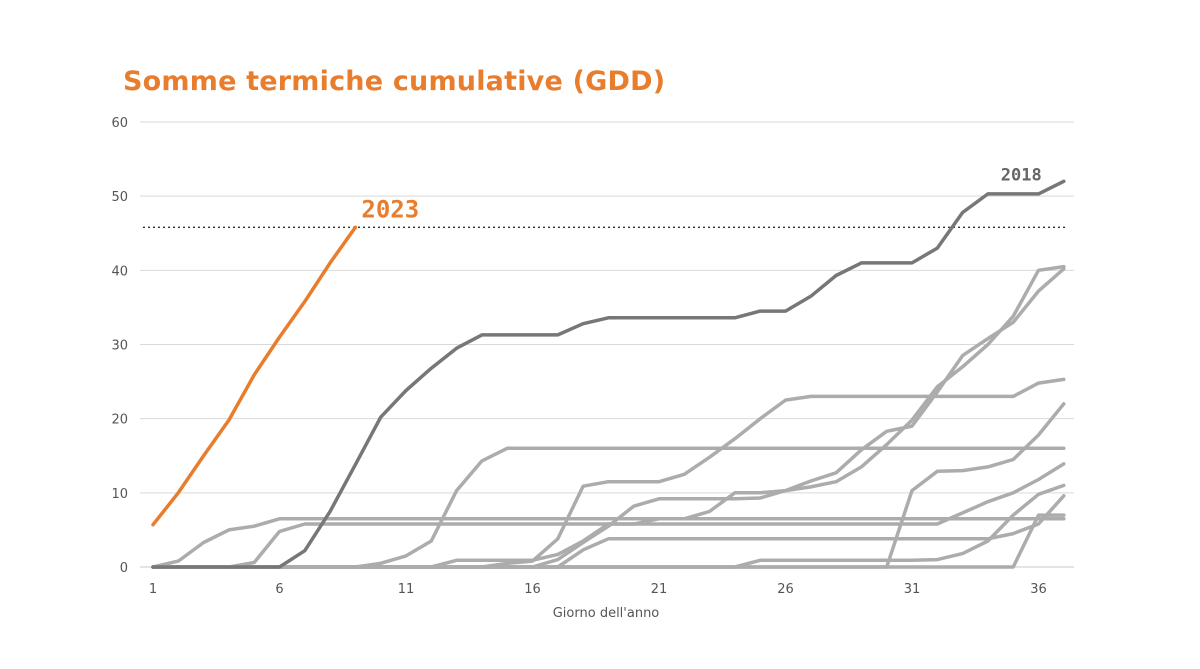 The image size is (1200, 669). Describe the element at coordinates (406, 589) in the screenshot. I see `x-tick-label: 11` at that location.